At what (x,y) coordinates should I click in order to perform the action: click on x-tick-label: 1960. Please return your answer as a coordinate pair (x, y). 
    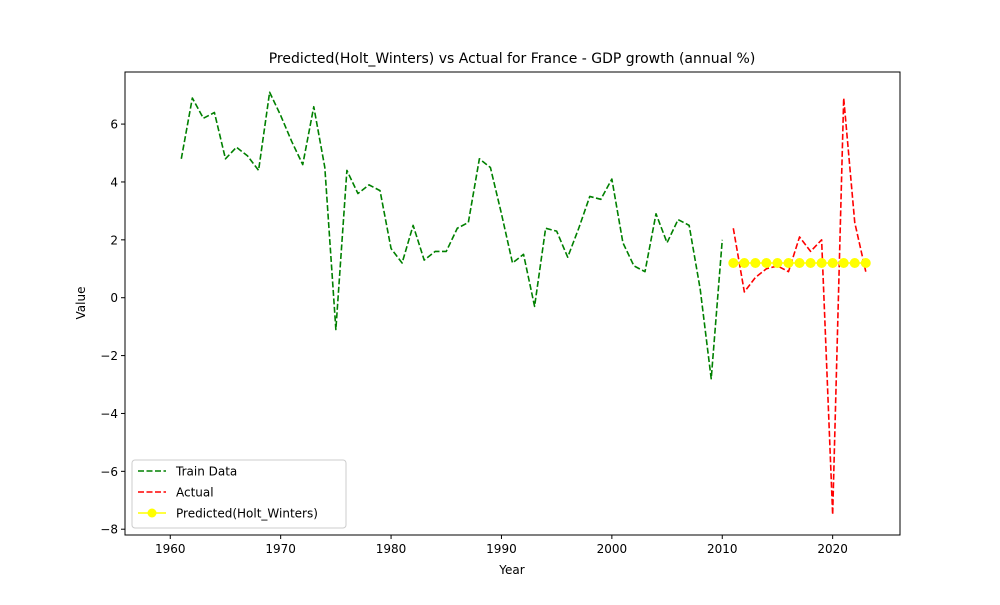
    Looking at the image, I should click on (170, 549).